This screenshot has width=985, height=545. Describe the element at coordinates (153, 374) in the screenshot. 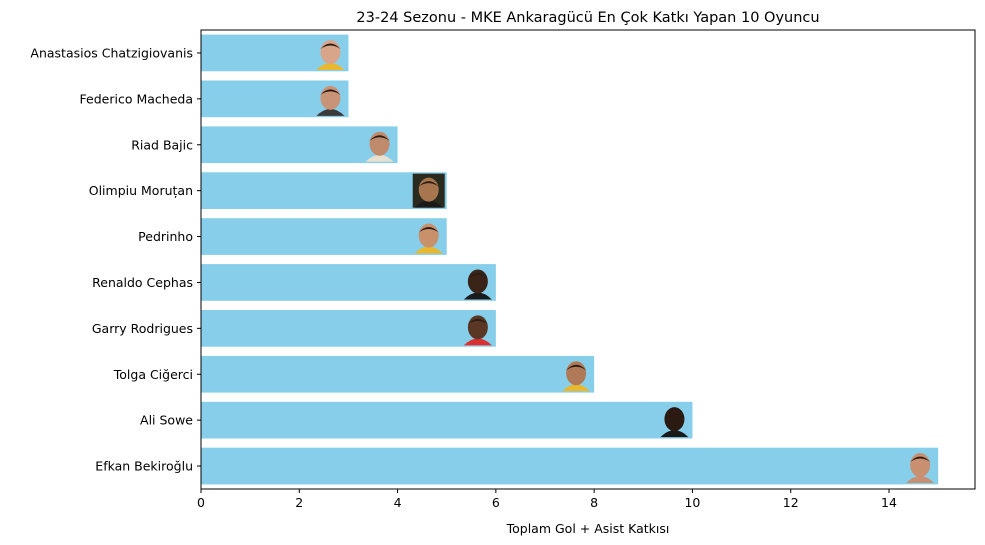

I see `y-tick-label: Tolga Ciğerci` at that location.